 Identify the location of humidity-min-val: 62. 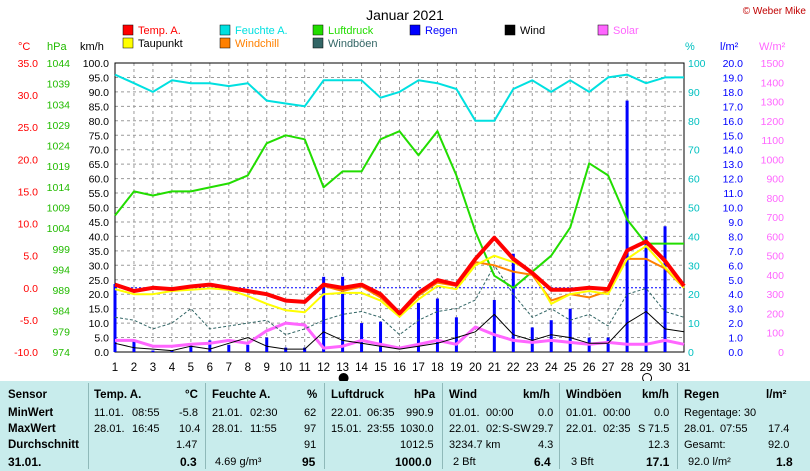
(310, 413).